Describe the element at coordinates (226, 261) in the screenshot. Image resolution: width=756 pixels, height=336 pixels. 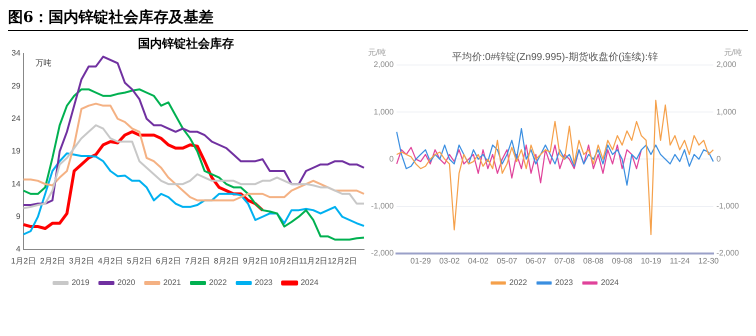
I see `x-tick-label: 8月2日` at that location.